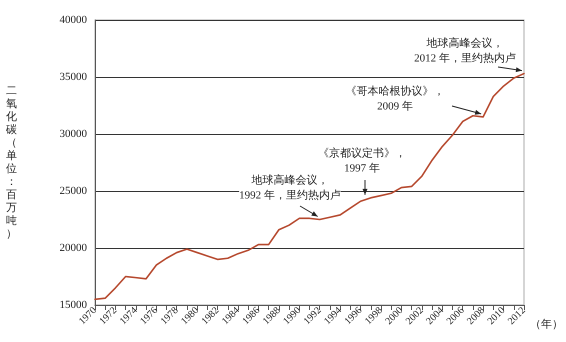  Describe the element at coordinates (74, 20) in the screenshot. I see `y-tick-label: 40000` at that location.